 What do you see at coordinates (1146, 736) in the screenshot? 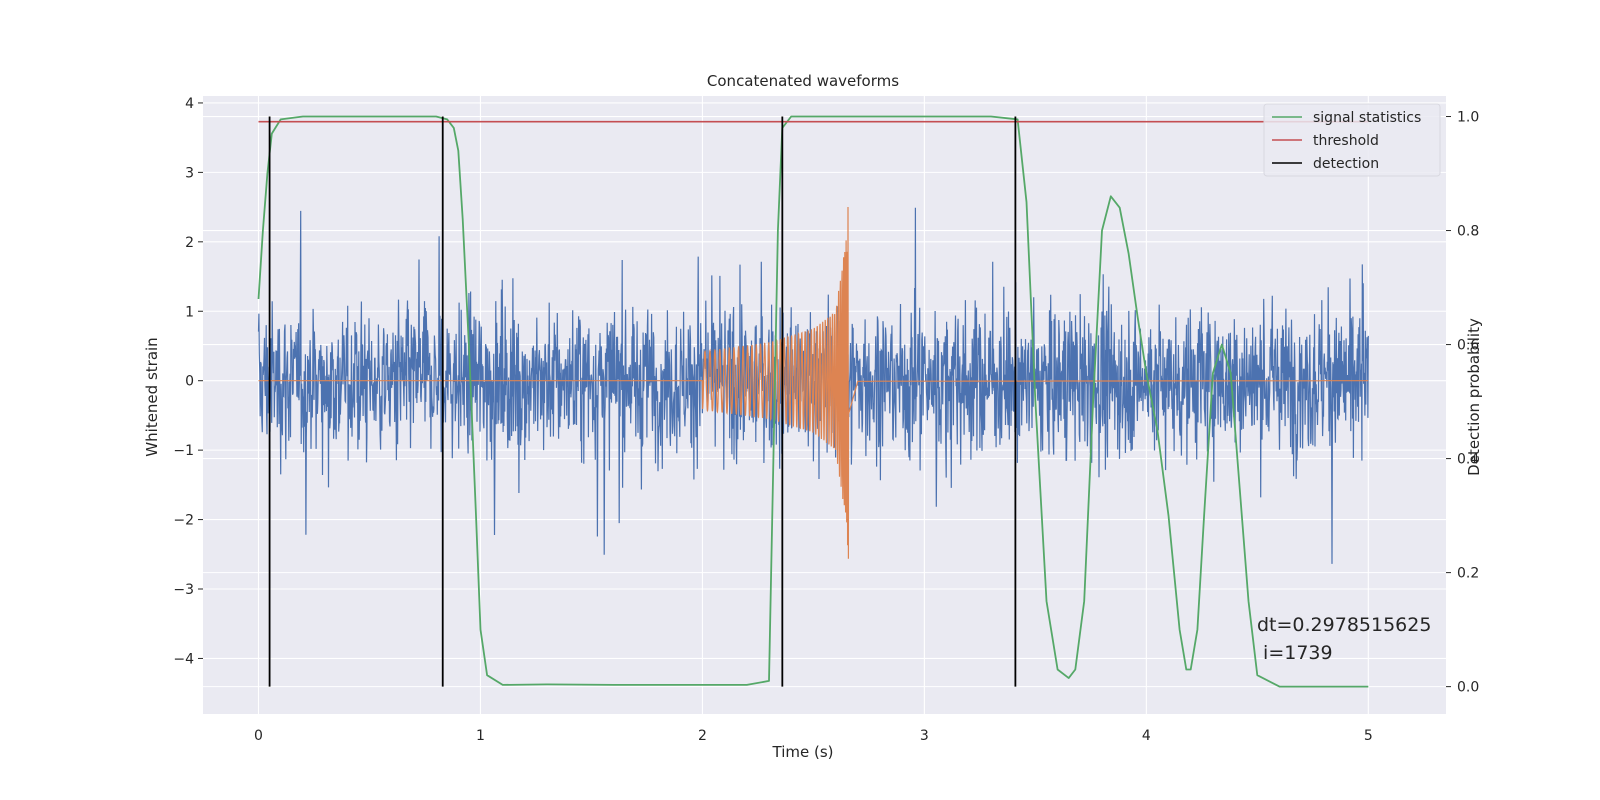
I see `x-tick-label: 4` at bounding box center [1146, 736].